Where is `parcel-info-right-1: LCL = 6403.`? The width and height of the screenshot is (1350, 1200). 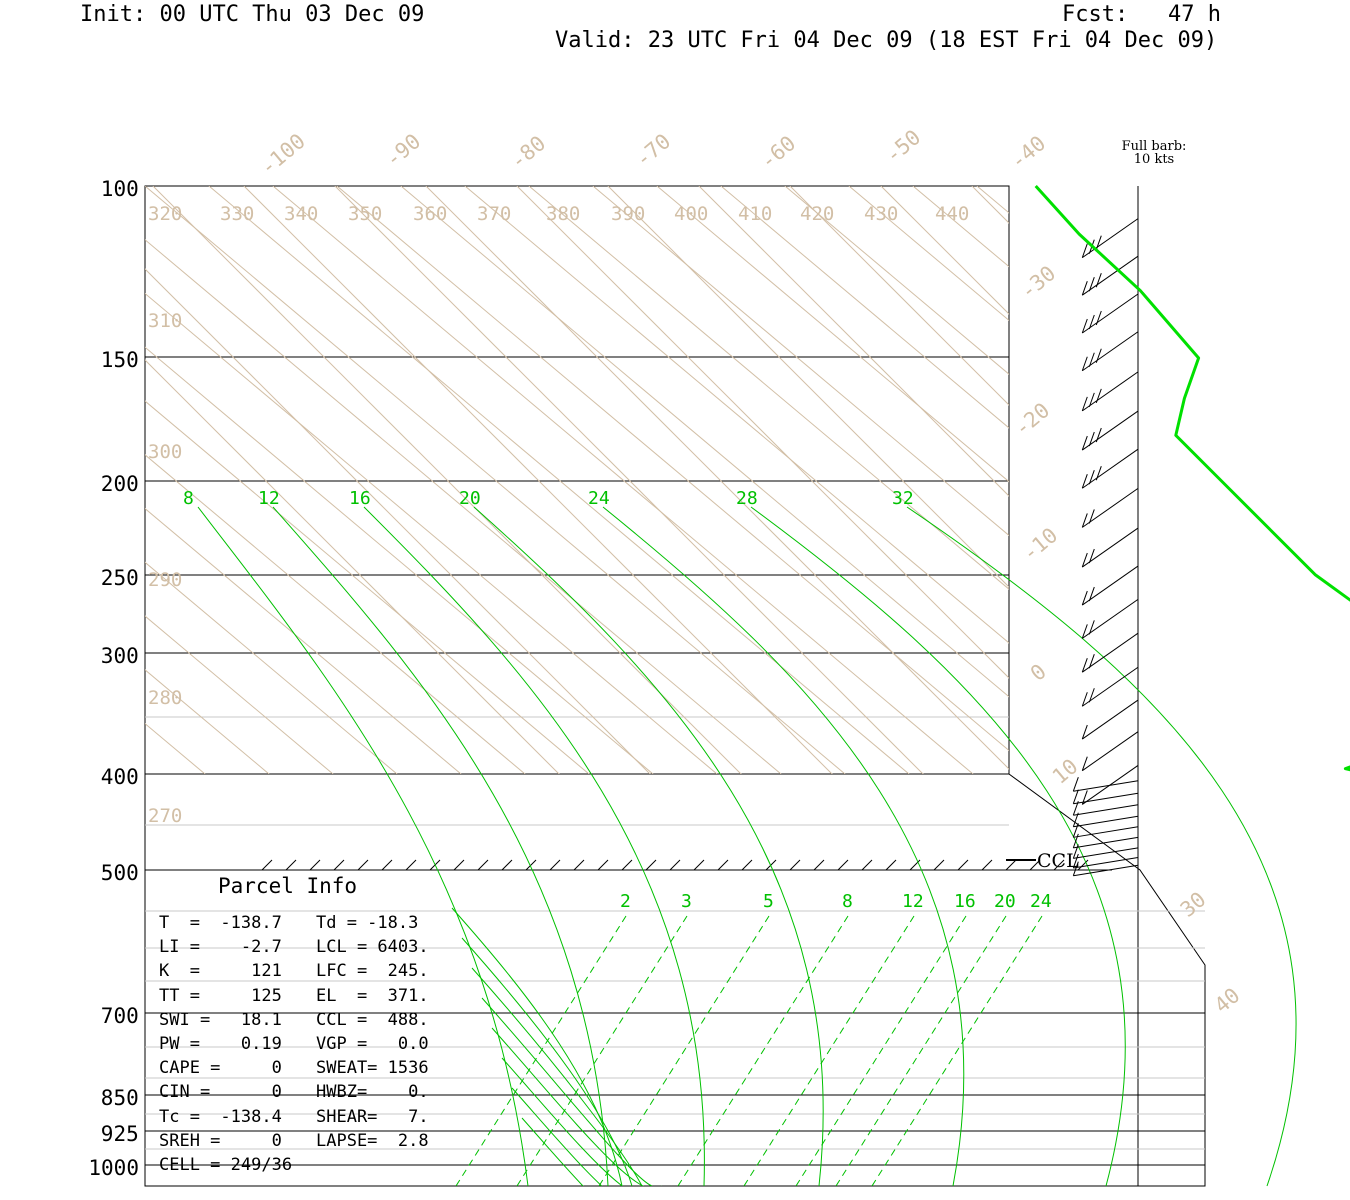 parcel-info-right-1: LCL = 6403. is located at coordinates (372, 947).